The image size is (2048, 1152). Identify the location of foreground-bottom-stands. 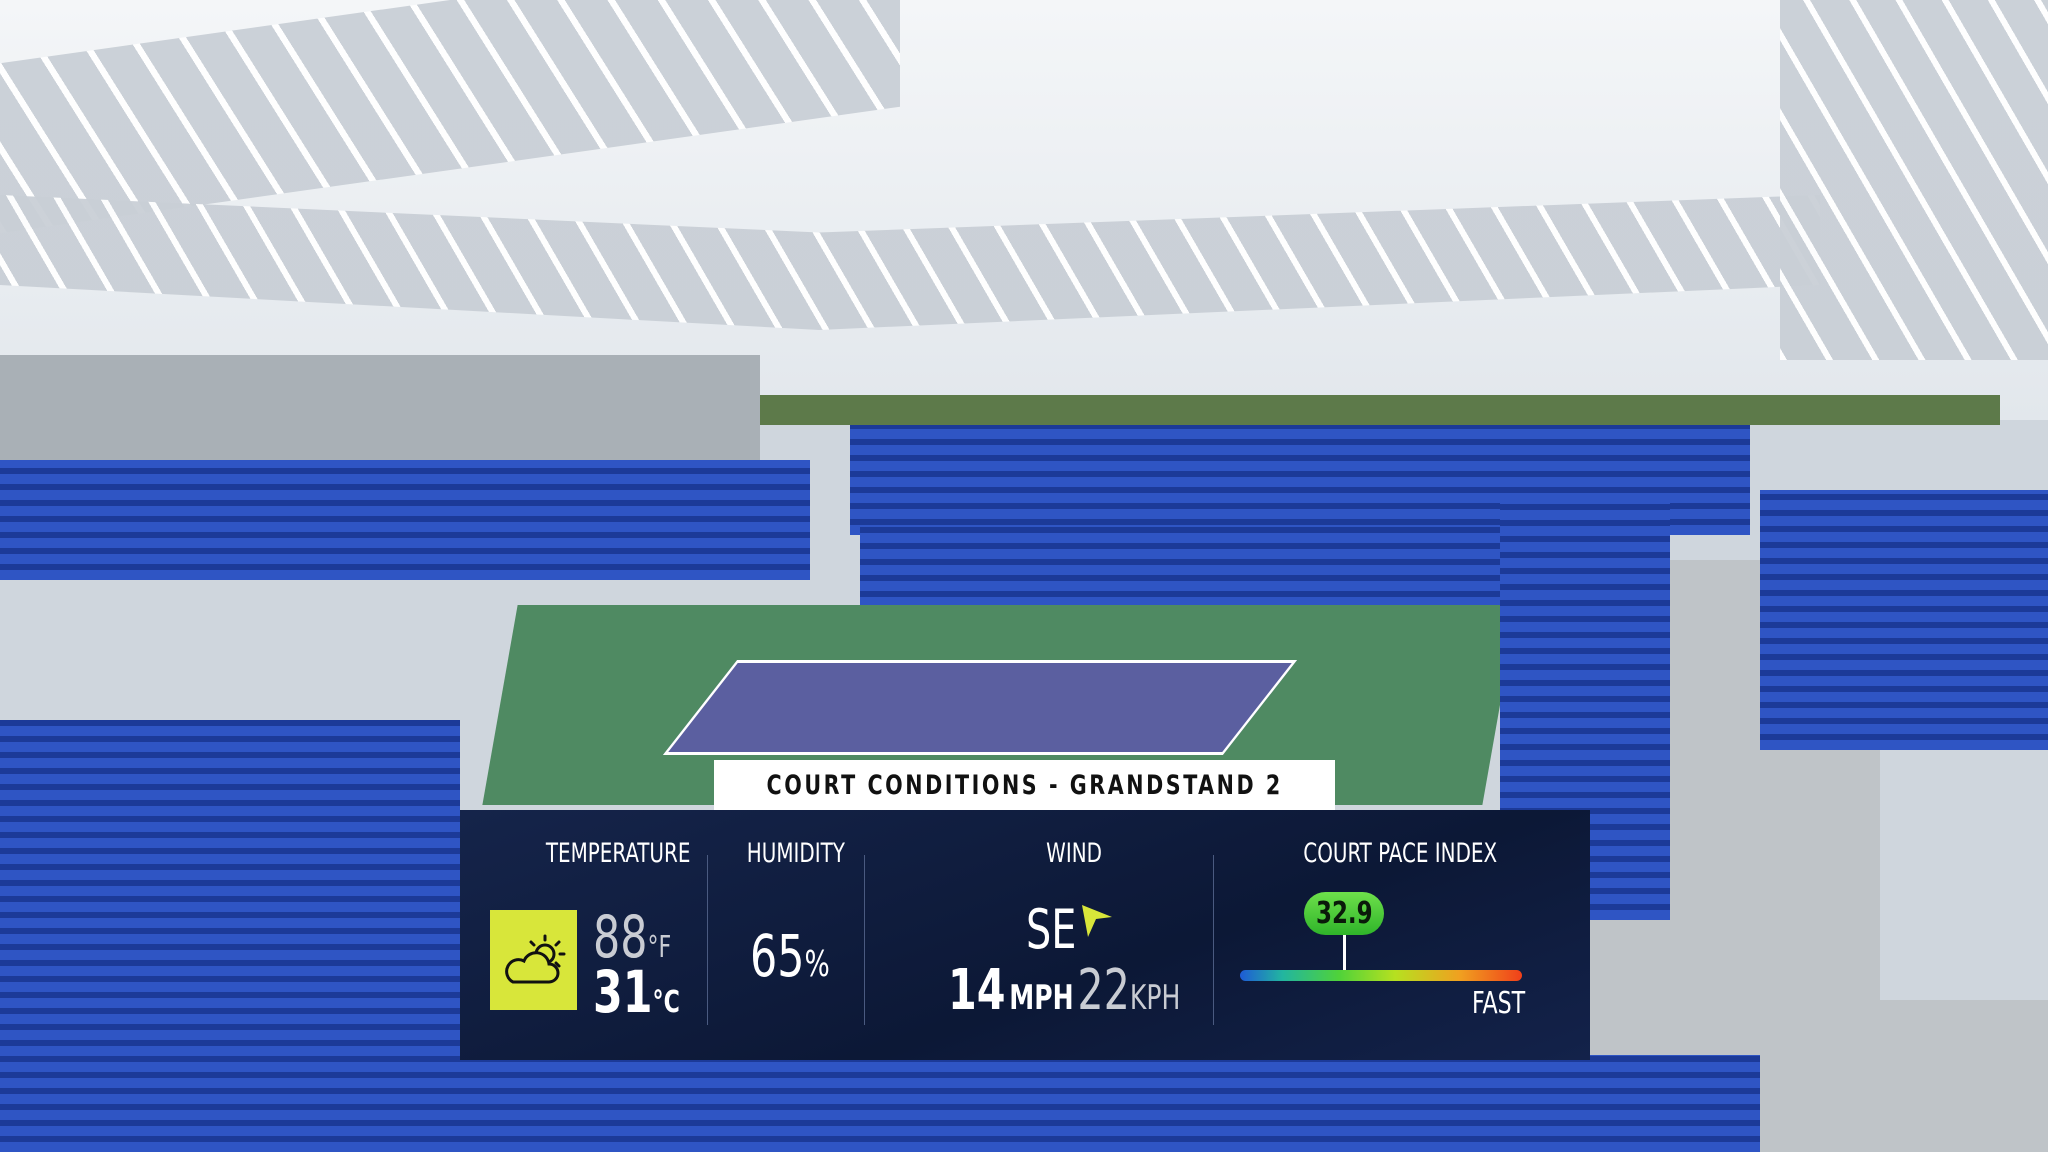
(1110, 1103).